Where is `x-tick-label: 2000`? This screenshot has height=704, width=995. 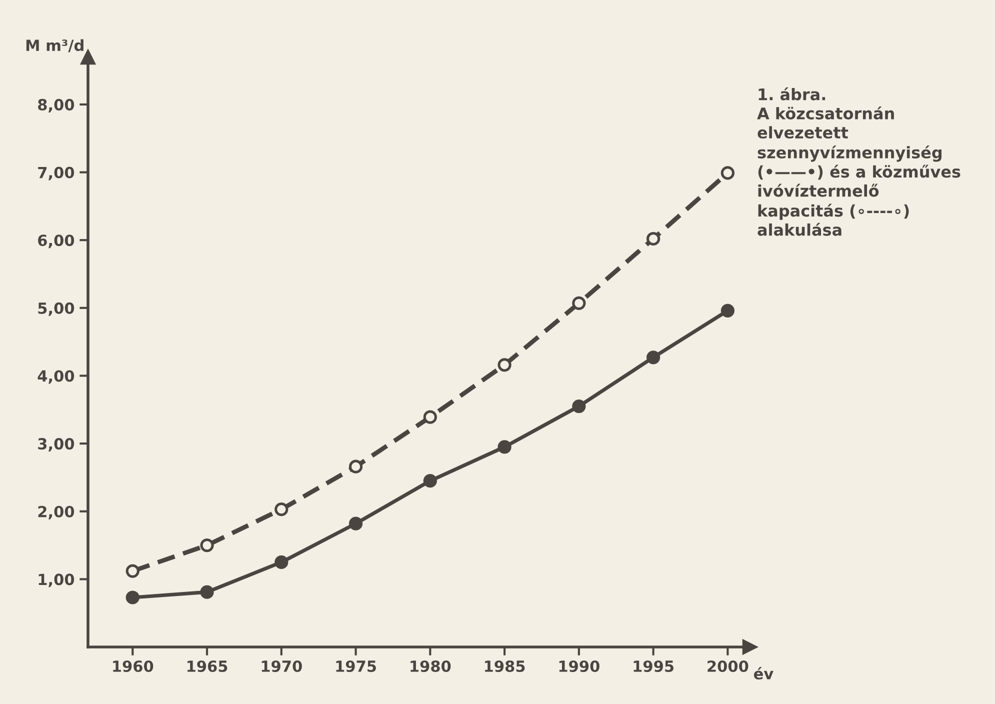 x-tick-label: 2000 is located at coordinates (728, 666).